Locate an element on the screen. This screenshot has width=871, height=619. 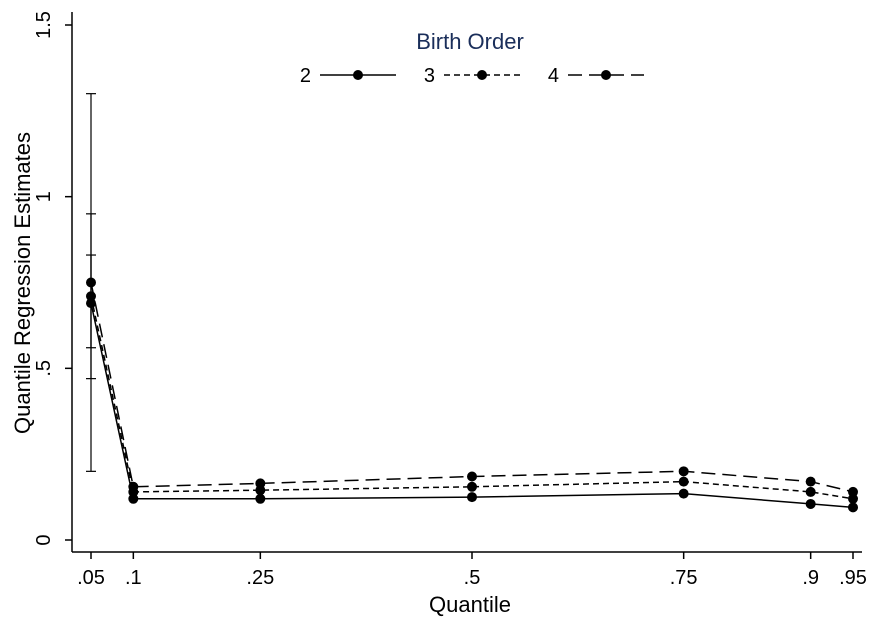
legend-title: Birth Order is located at coordinates (470, 41).